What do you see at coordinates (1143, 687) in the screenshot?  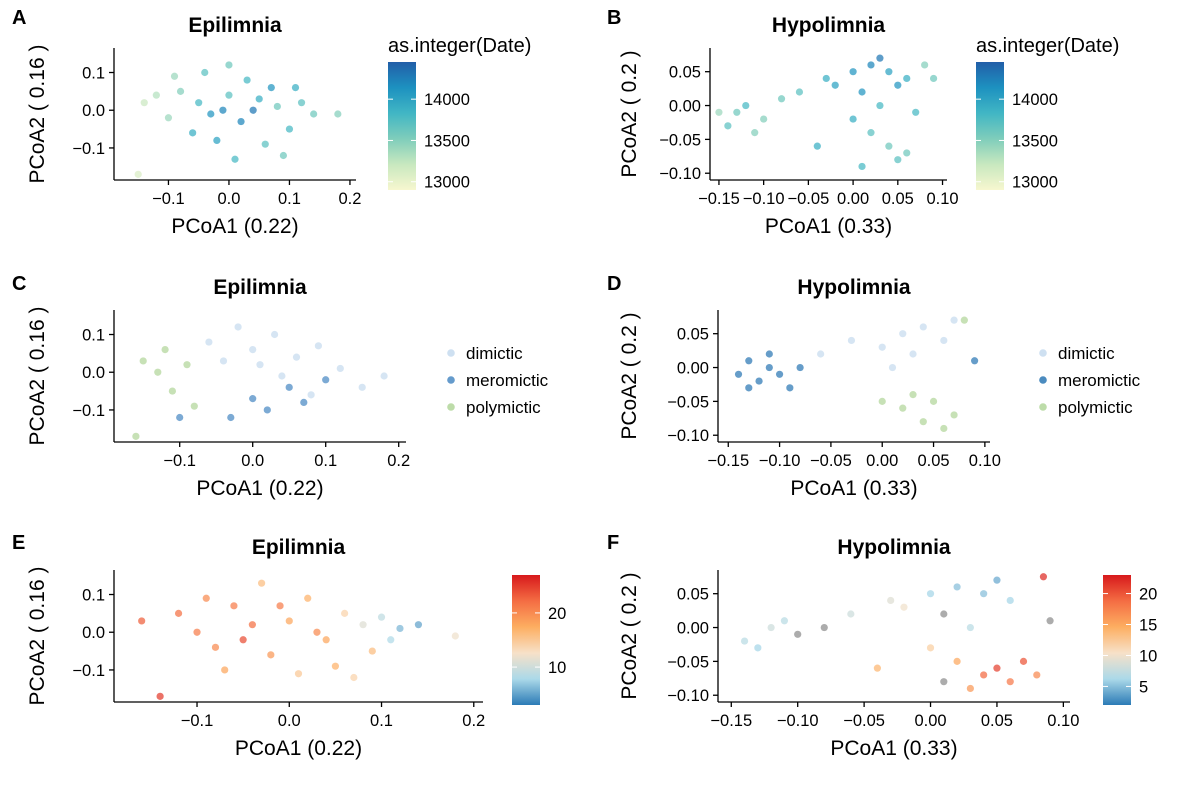 I see `colorbar-tick-label: 5` at bounding box center [1143, 687].